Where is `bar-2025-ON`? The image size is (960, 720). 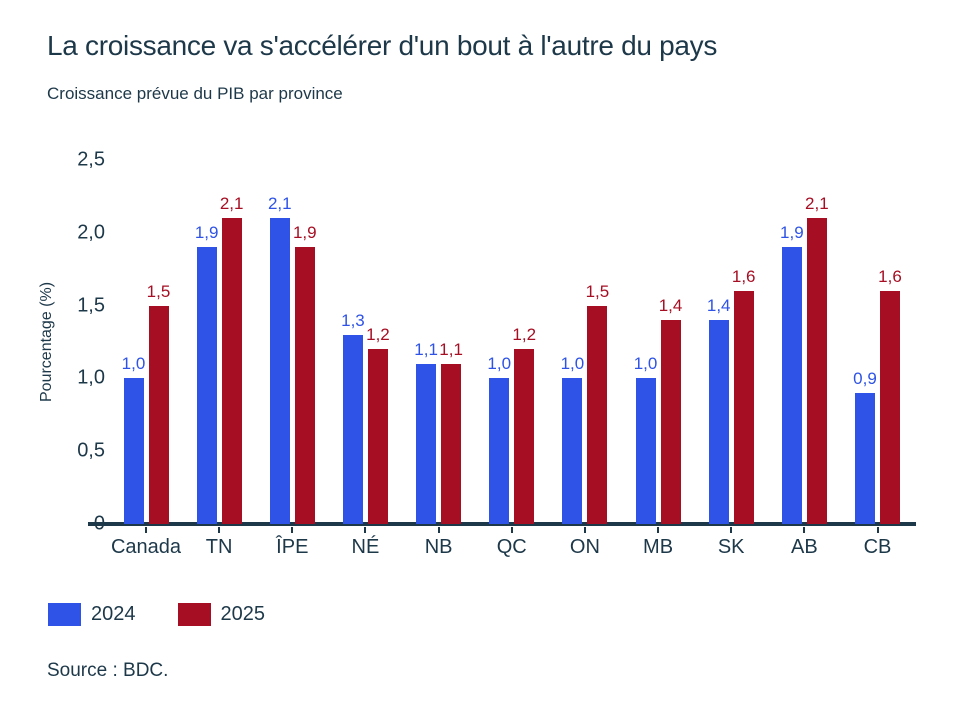 bar-2025-ON is located at coordinates (597, 414).